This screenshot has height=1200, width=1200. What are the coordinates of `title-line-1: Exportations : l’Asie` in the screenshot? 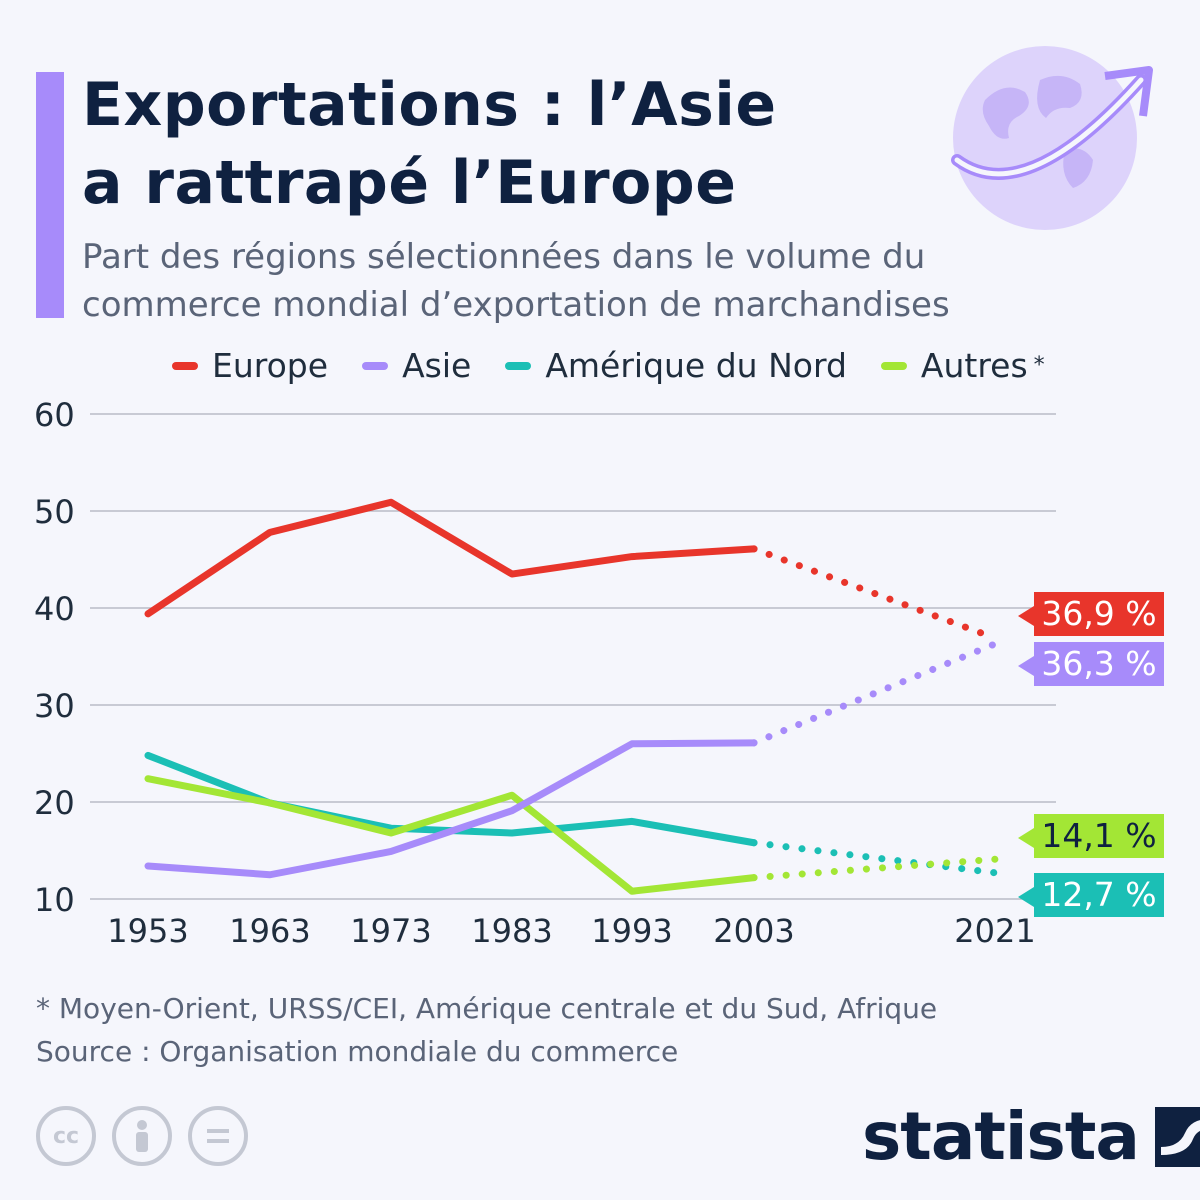 It's located at (429, 105).